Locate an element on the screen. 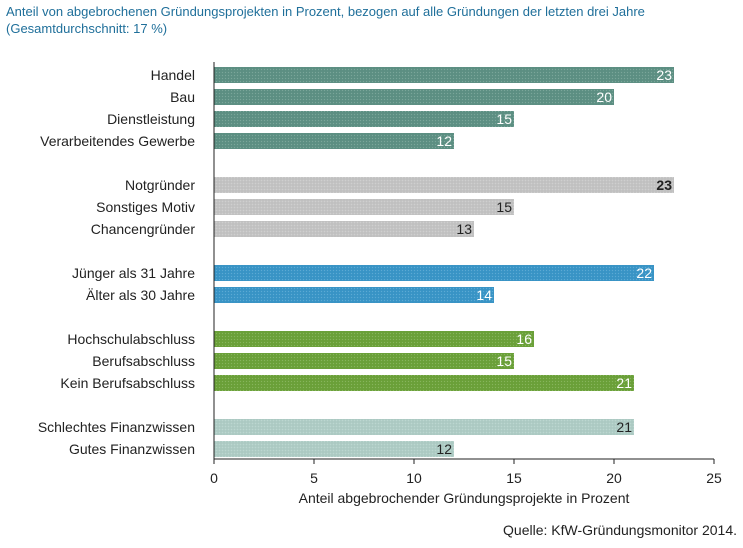  x-tick-label: 0 is located at coordinates (214, 478).